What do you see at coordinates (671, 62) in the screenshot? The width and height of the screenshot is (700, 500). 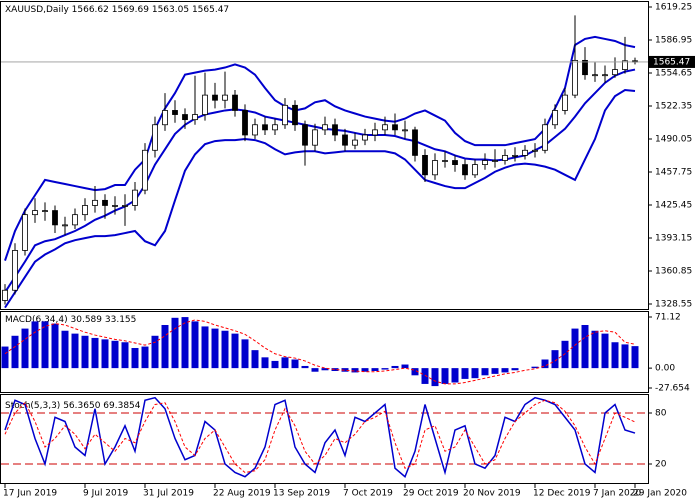 I see `price-label: 1565.47` at bounding box center [671, 62].